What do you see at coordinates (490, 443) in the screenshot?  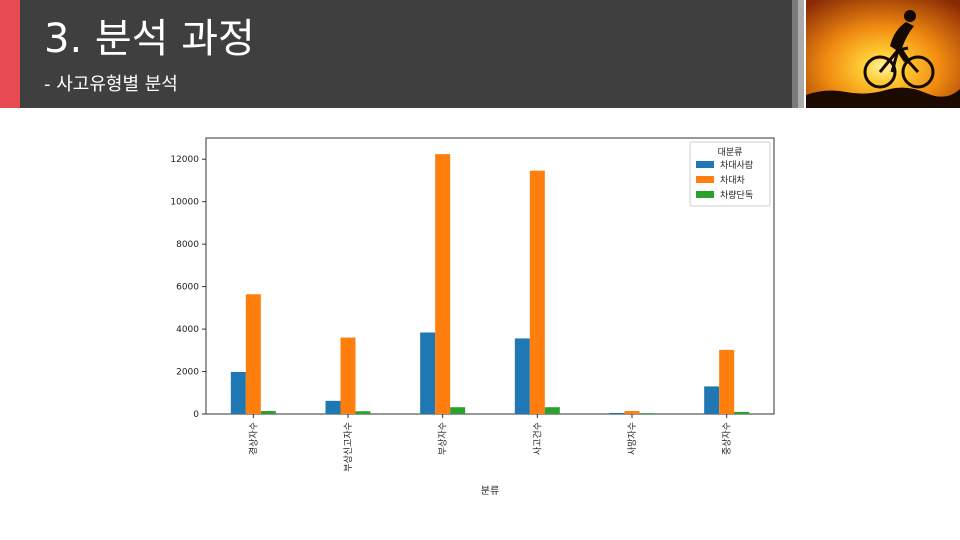 I see `x-axis: 경상자수 부상신고자수 부상자수 사고건수 사망자수 중상자수` at bounding box center [490, 443].